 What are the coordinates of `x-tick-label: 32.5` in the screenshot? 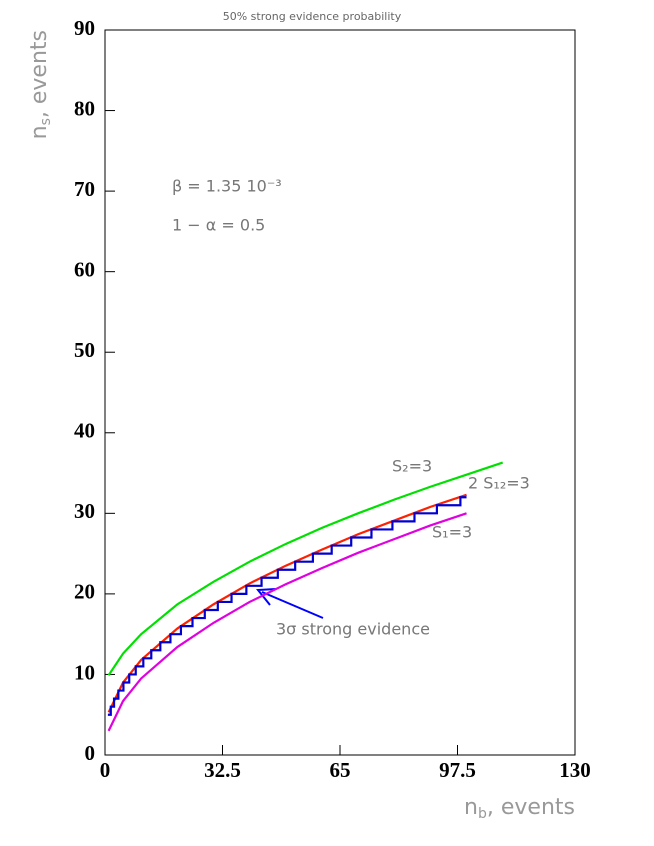 It's located at (222, 770).